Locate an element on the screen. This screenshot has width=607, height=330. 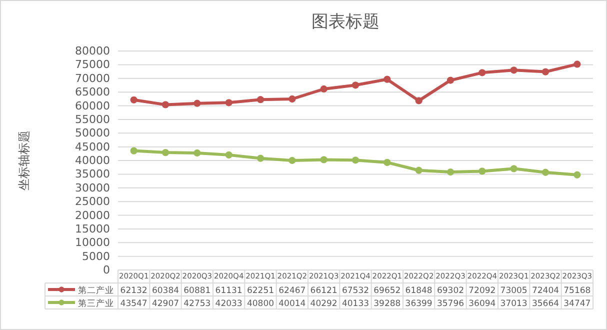
y-tick-label: 45000 is located at coordinates (92, 147).